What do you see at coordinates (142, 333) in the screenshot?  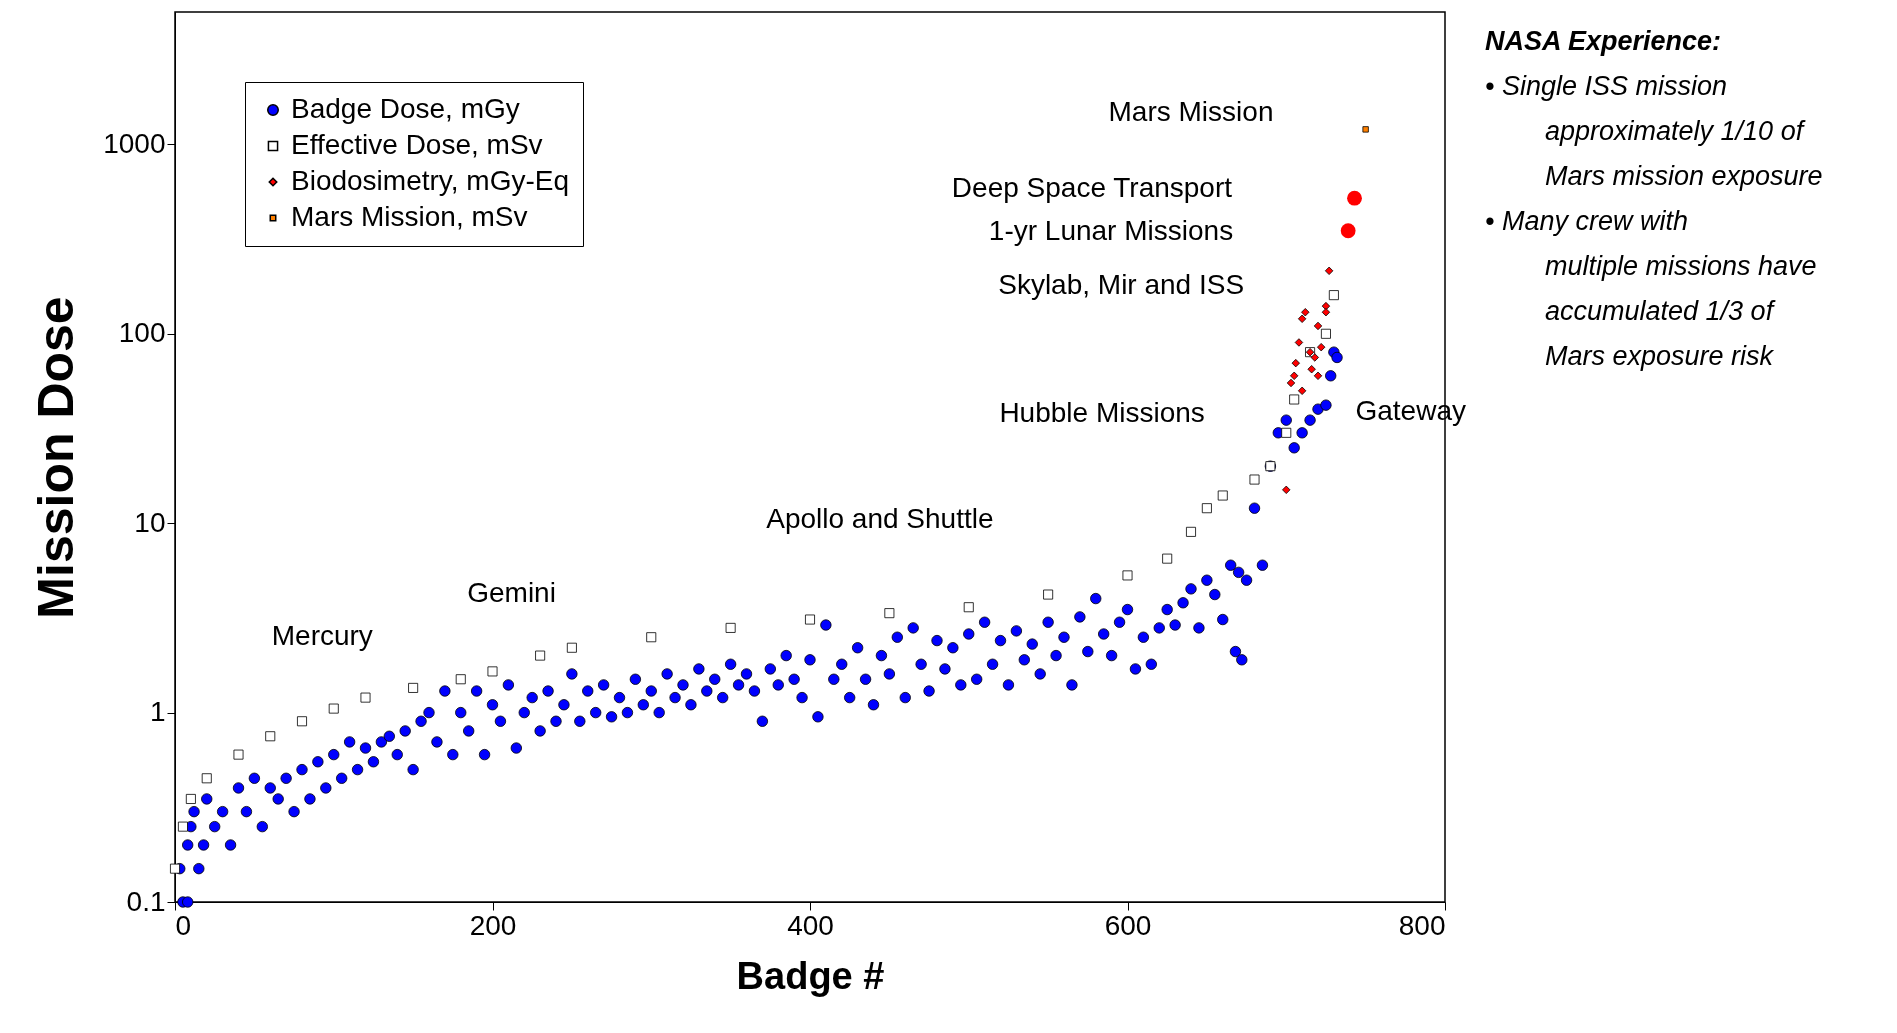 I see `y-tick-label: 100` at bounding box center [142, 333].